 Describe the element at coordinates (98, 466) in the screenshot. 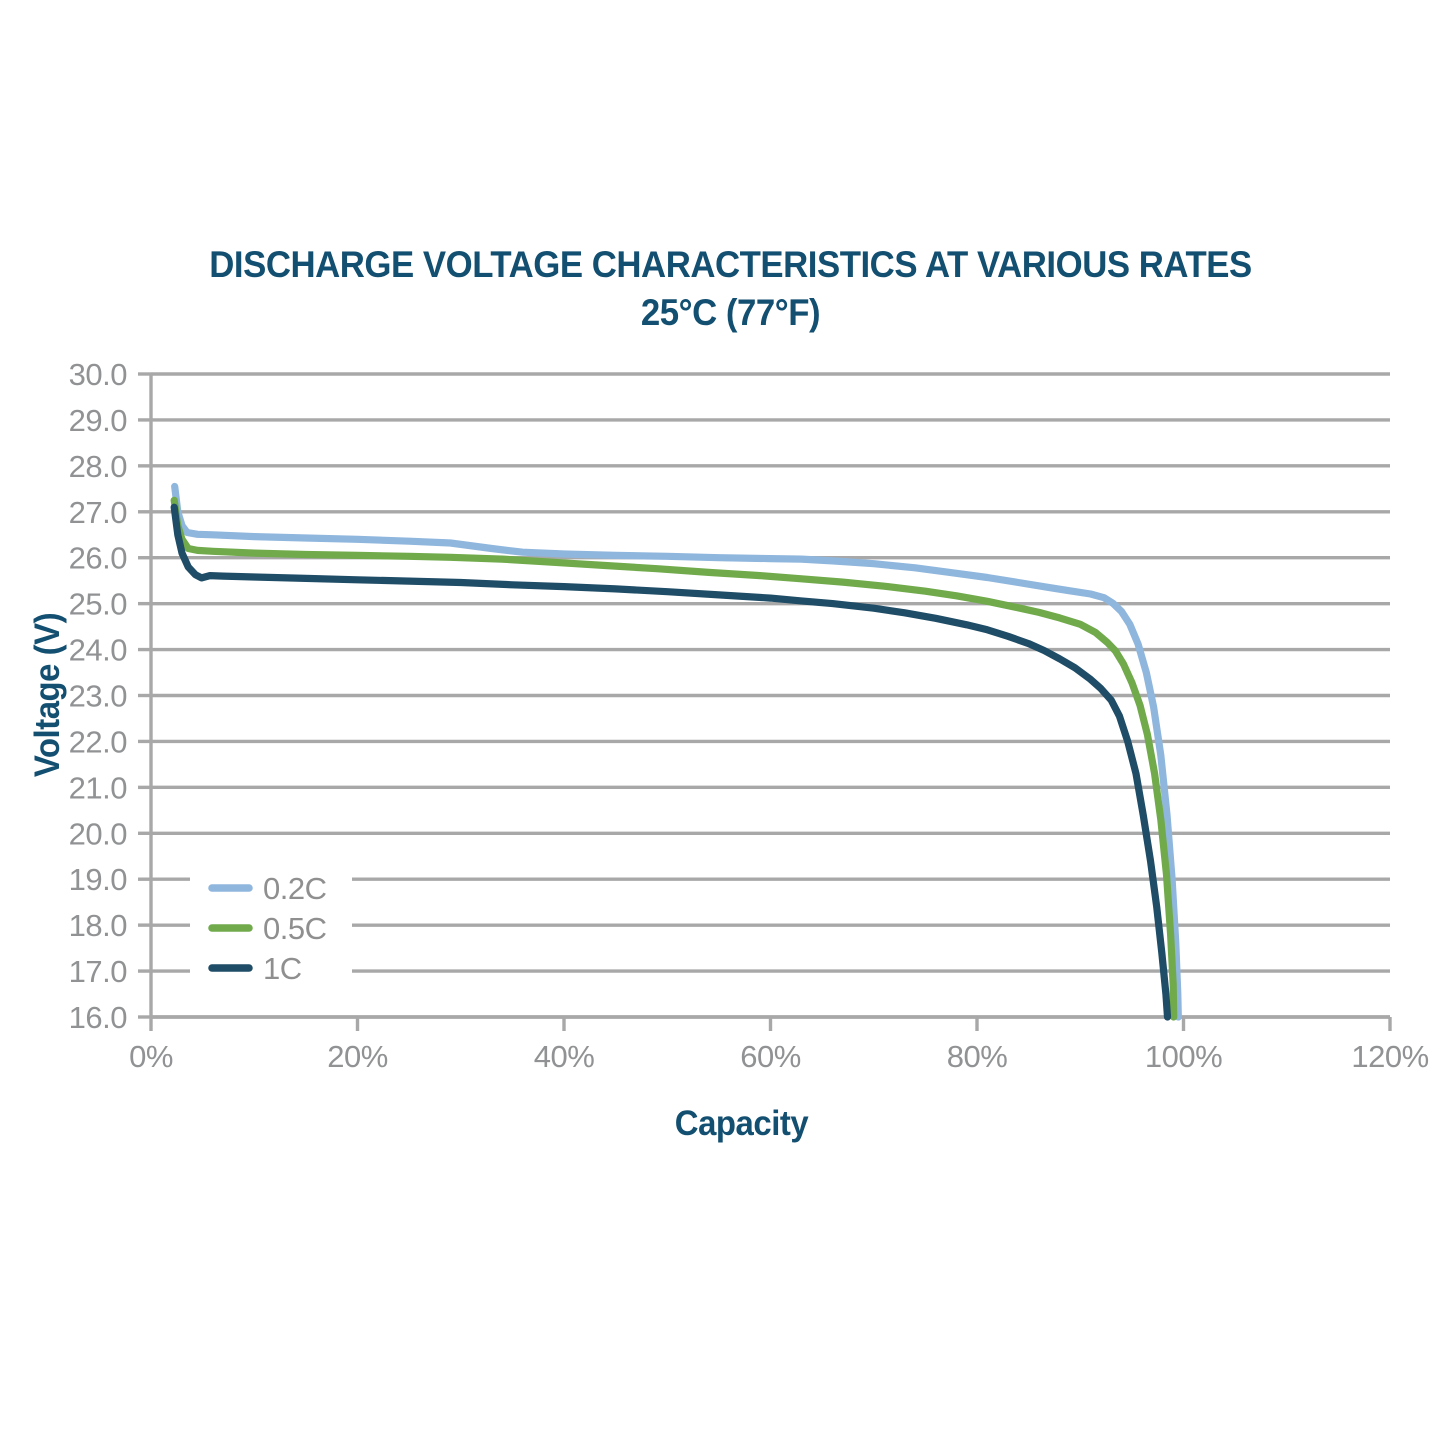

I see `y-tick-label: 28.0` at that location.